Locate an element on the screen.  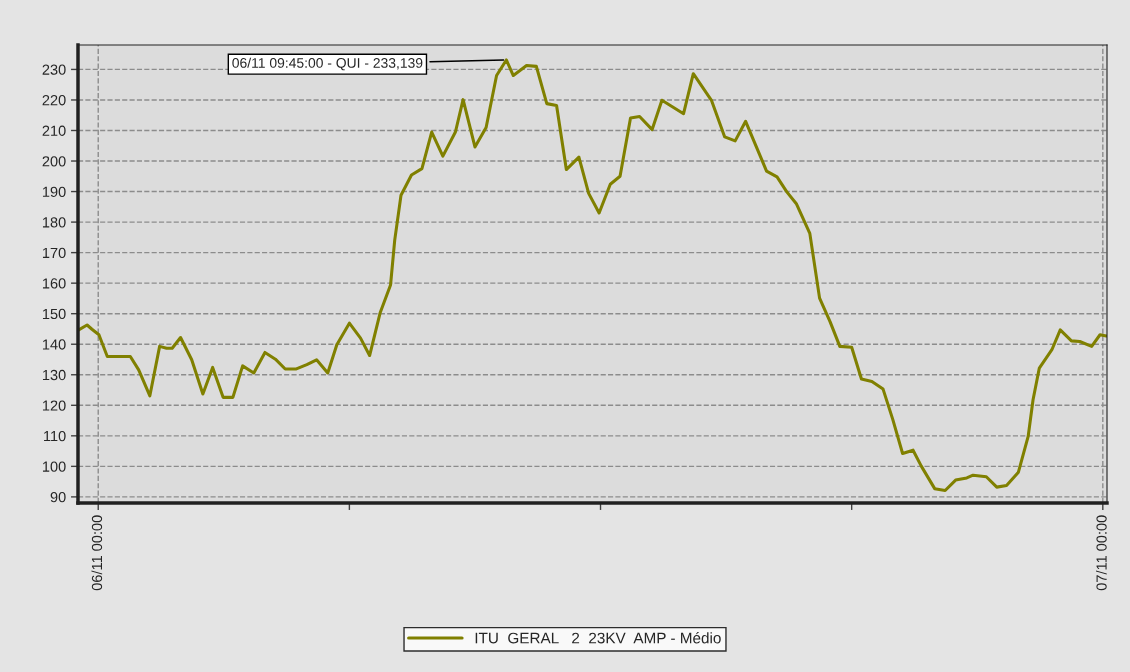
legend-label: ITU GERAL 2 23KV AMP - Médio is located at coordinates (598, 638).